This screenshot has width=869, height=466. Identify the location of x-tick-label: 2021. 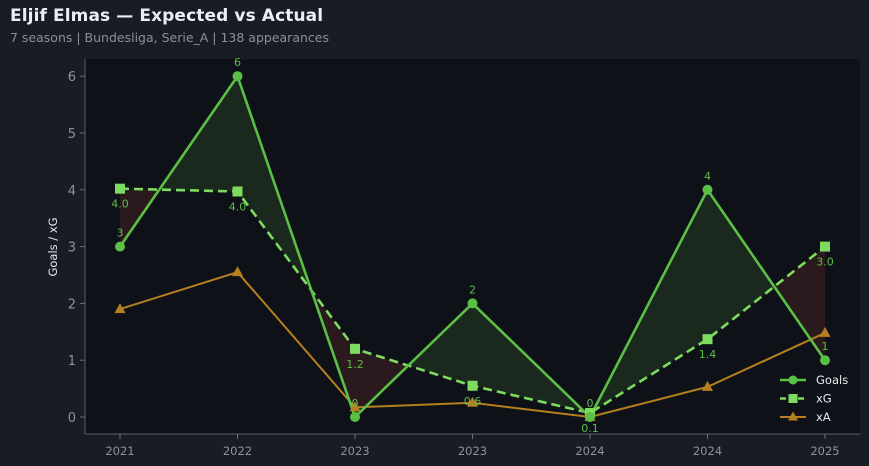
(119, 451).